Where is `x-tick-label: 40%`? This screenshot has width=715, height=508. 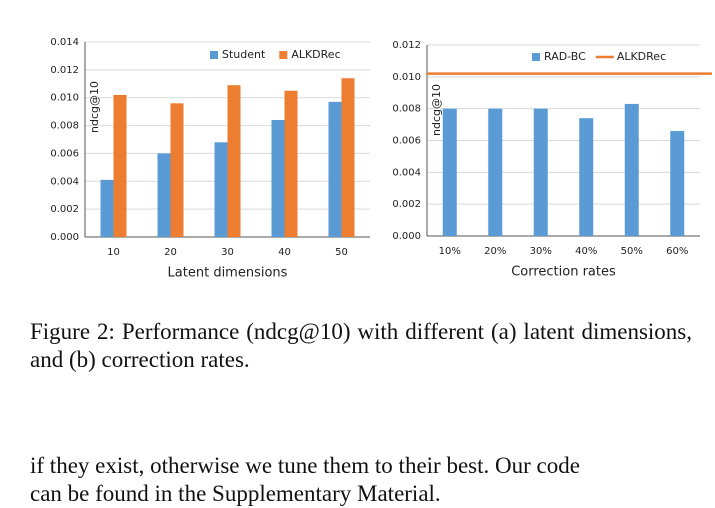
x-tick-label: 40% is located at coordinates (586, 251).